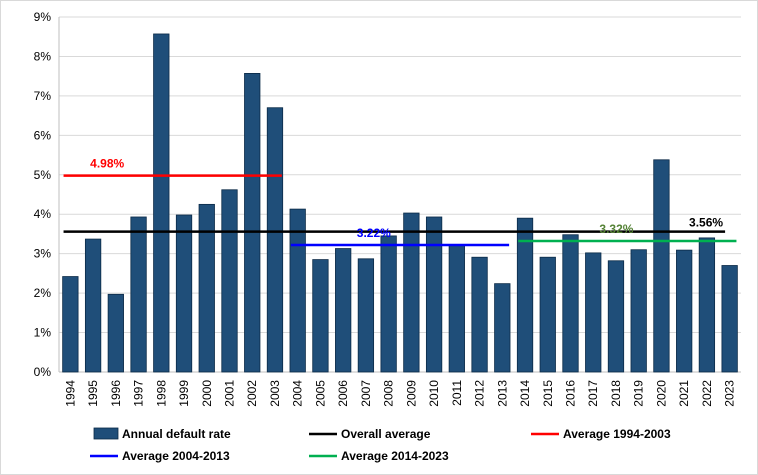 This screenshot has height=475, width=758. I want to click on legend-entry-average-1994-2003: Average 1994-2003, so click(601, 434).